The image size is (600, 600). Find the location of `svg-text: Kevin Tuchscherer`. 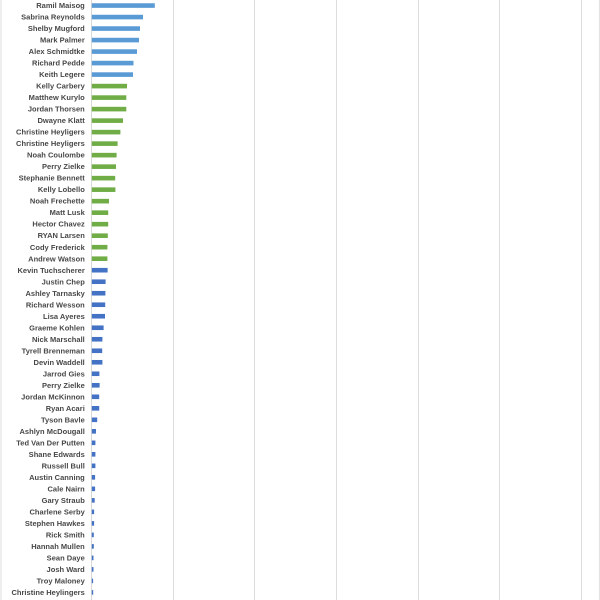

svg-text: Kevin Tuchscherer is located at coordinates (50, 270).